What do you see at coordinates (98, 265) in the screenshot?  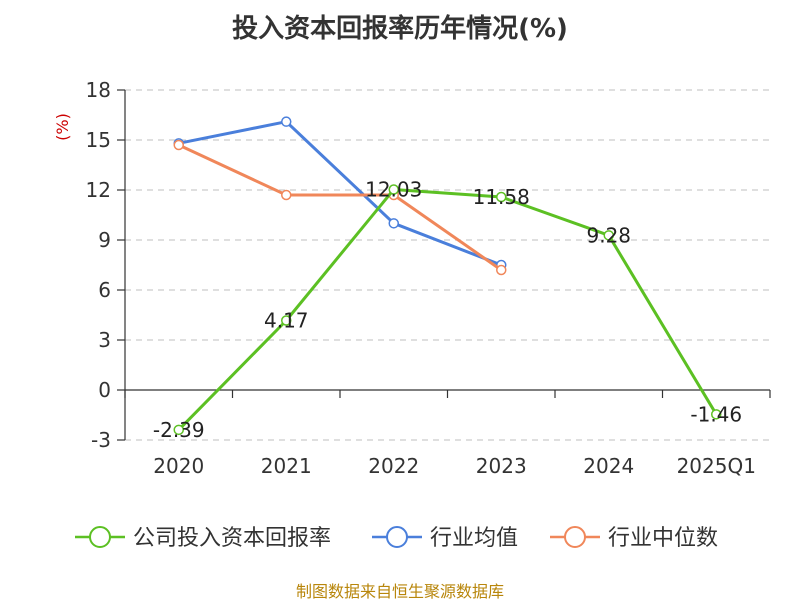 I see `y-tick-labels: 18 15 12 9 6 3 0 -3` at bounding box center [98, 265].